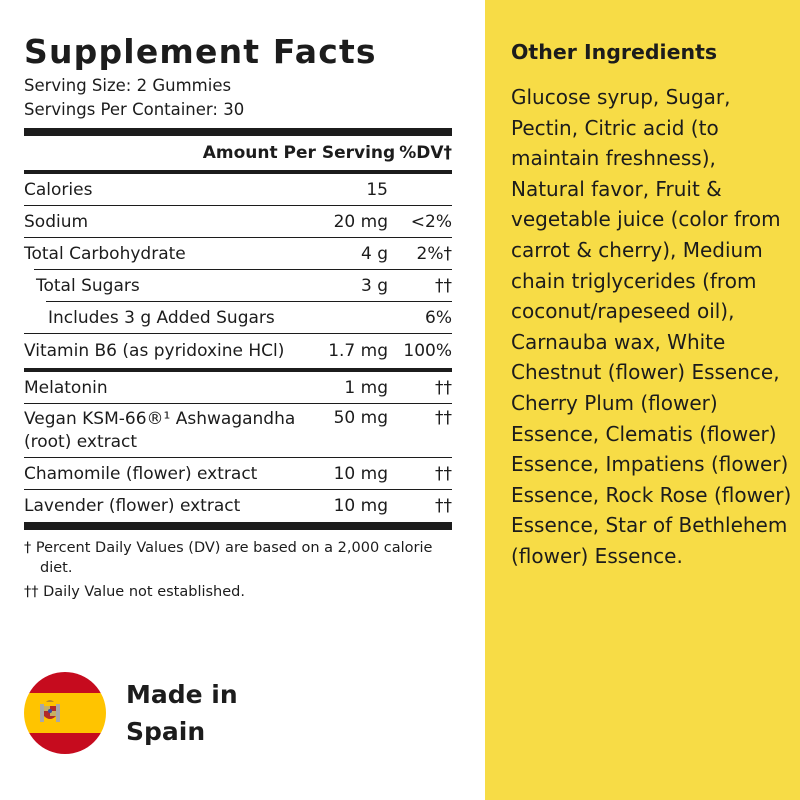 The width and height of the screenshot is (800, 800). Describe the element at coordinates (128, 85) in the screenshot. I see `serving-size: Serving Size: 2 Gummies` at that location.